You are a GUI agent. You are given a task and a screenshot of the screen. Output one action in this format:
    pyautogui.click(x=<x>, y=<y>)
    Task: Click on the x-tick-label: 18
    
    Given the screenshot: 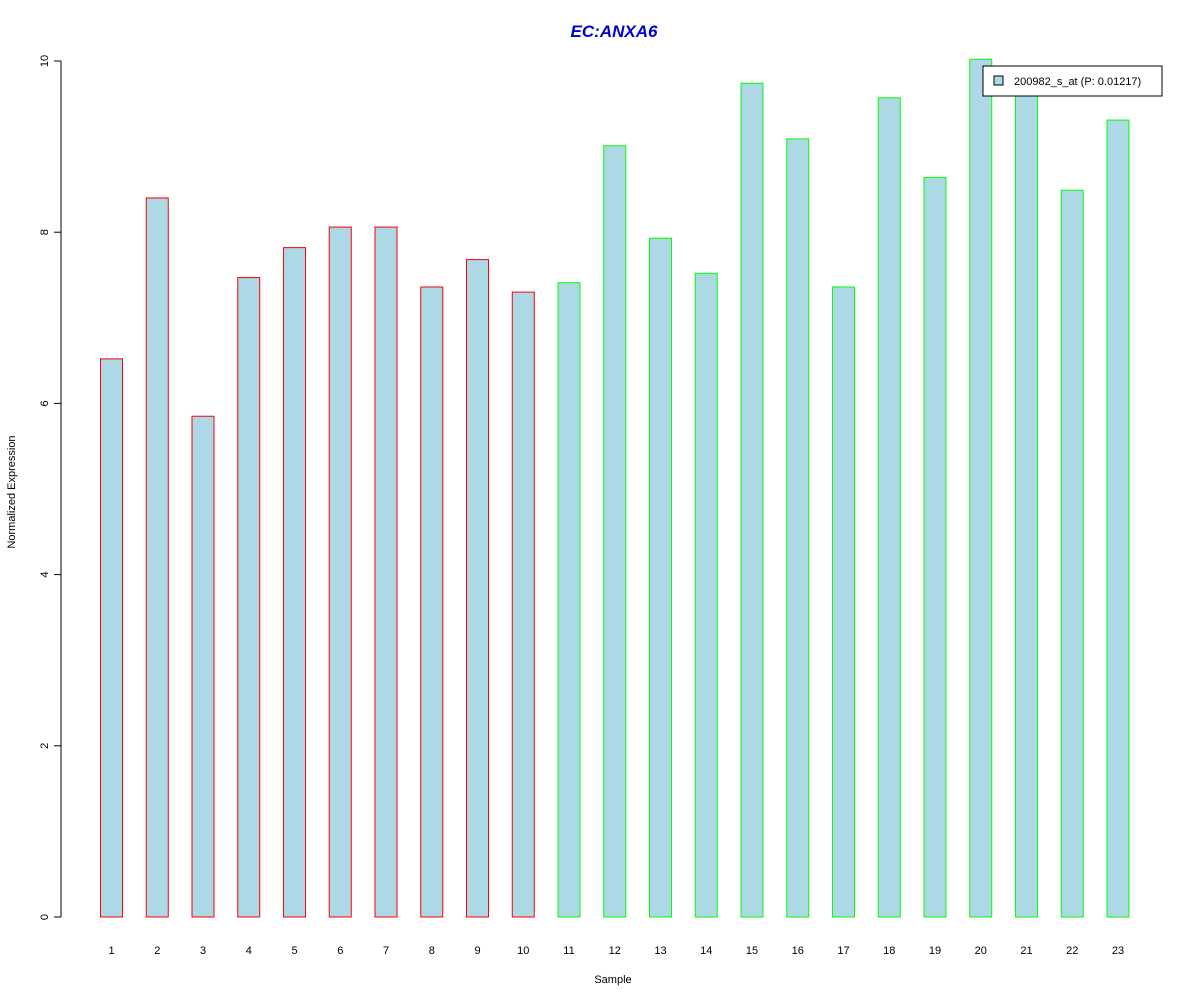 What is the action you would take?
    pyautogui.click(x=889, y=951)
    